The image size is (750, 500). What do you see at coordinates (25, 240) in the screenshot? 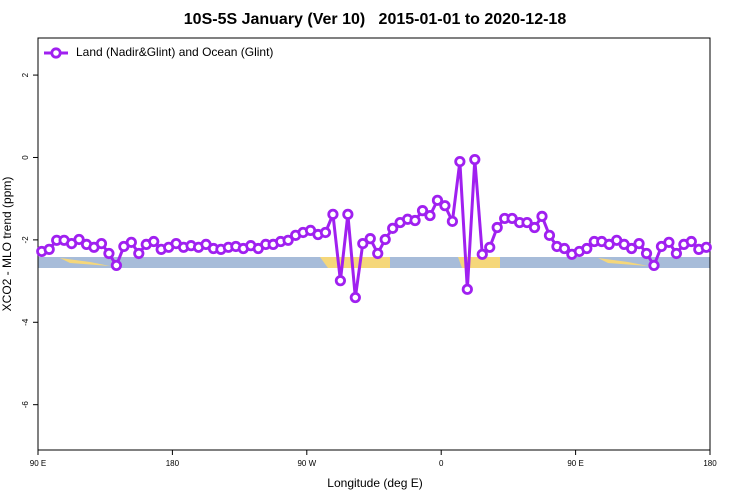
I see `y-tick-label: -2` at bounding box center [25, 240].